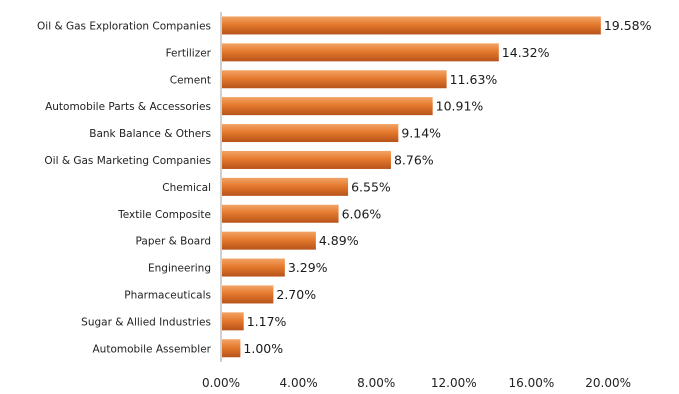 This screenshot has height=394, width=679. I want to click on data-label: 1.00%, so click(263, 348).